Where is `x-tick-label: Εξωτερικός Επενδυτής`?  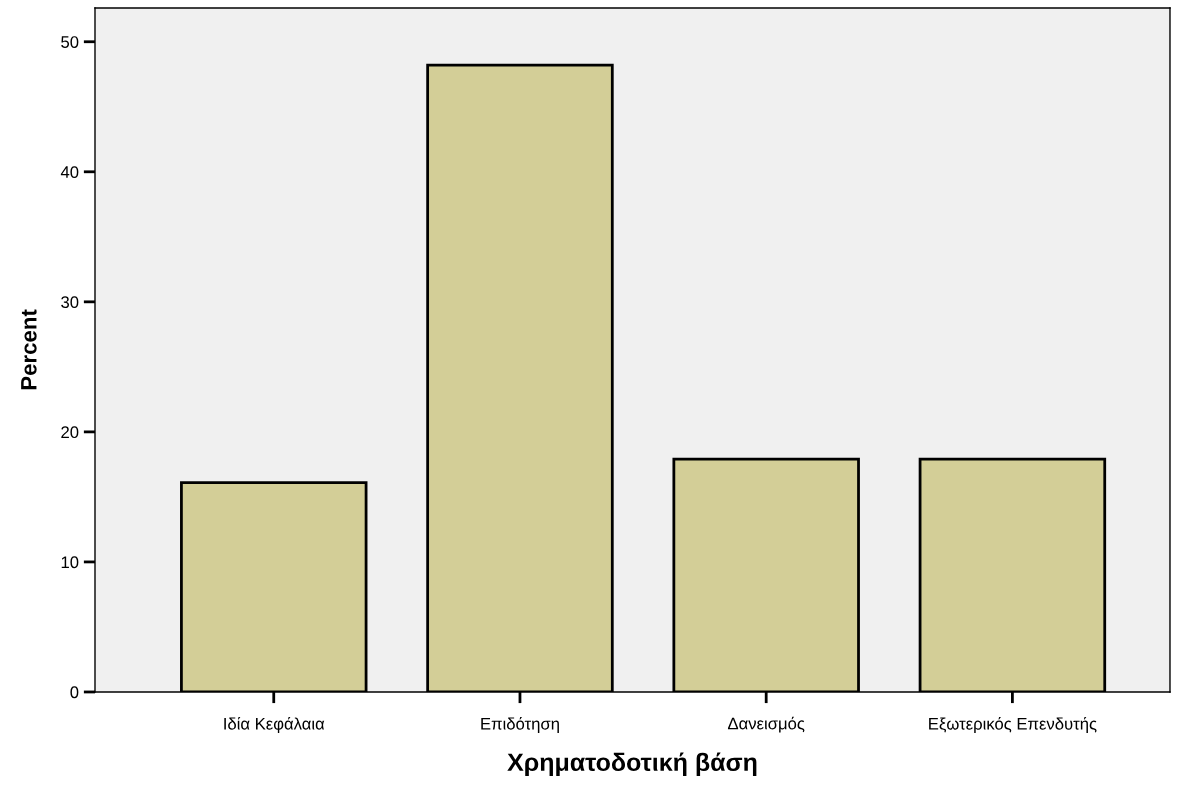 x-tick-label: Εξωτερικός Επενδυτής is located at coordinates (1013, 724).